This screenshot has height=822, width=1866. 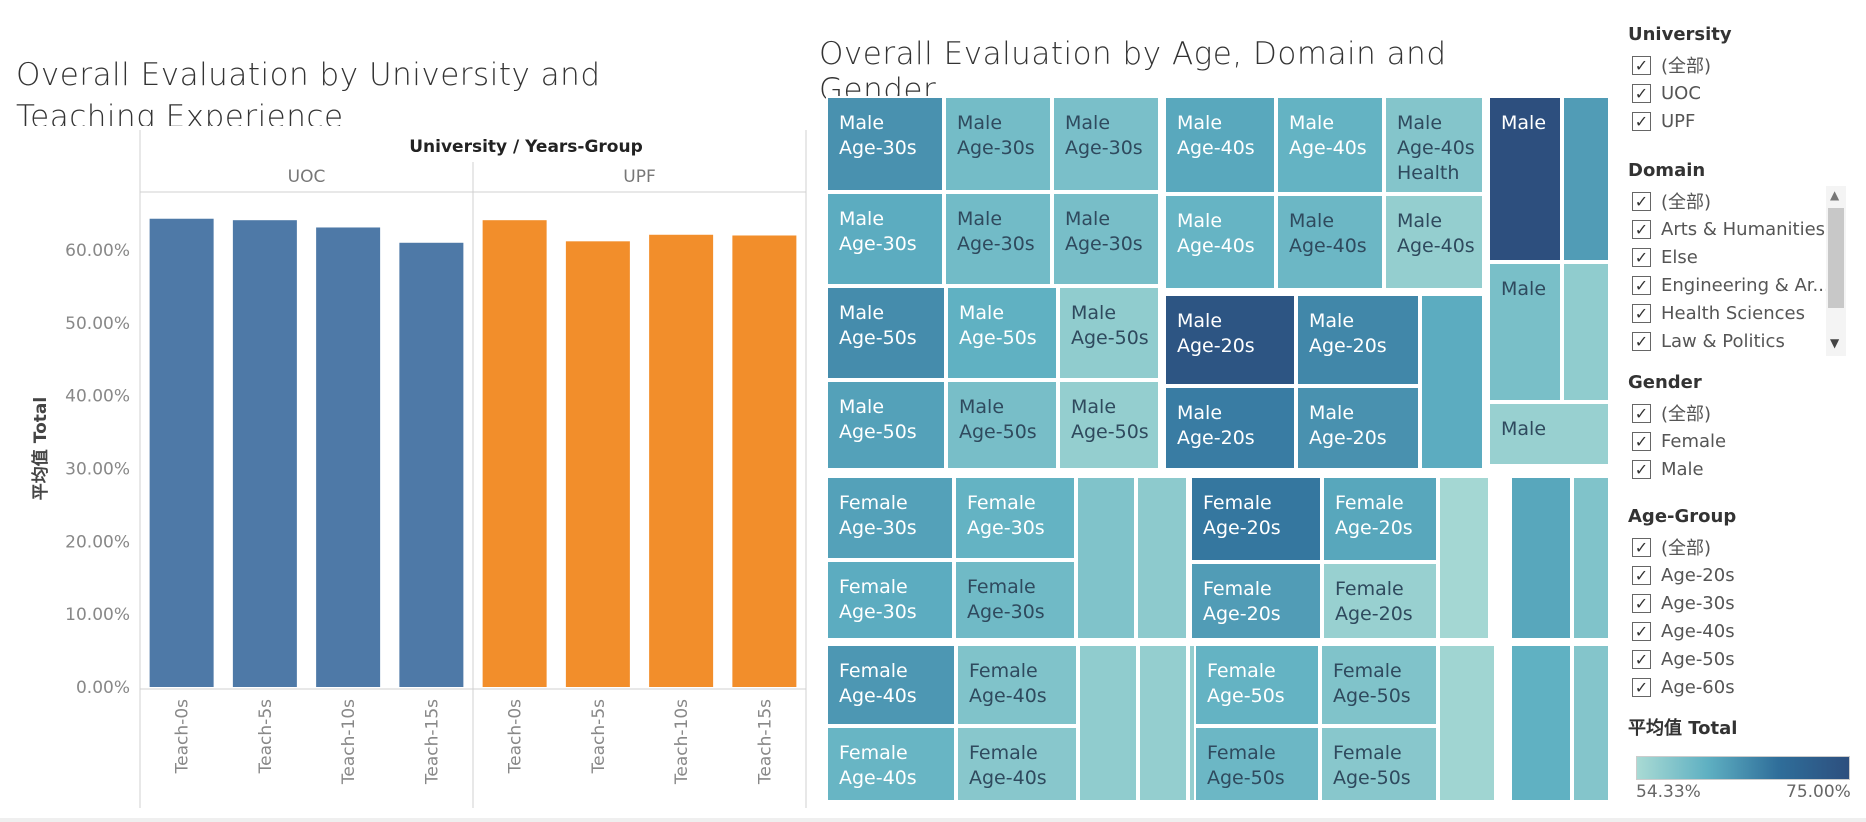 What do you see at coordinates (1683, 575) in the screenshot?
I see `age-group-option: ✓ Age-20s` at bounding box center [1683, 575].